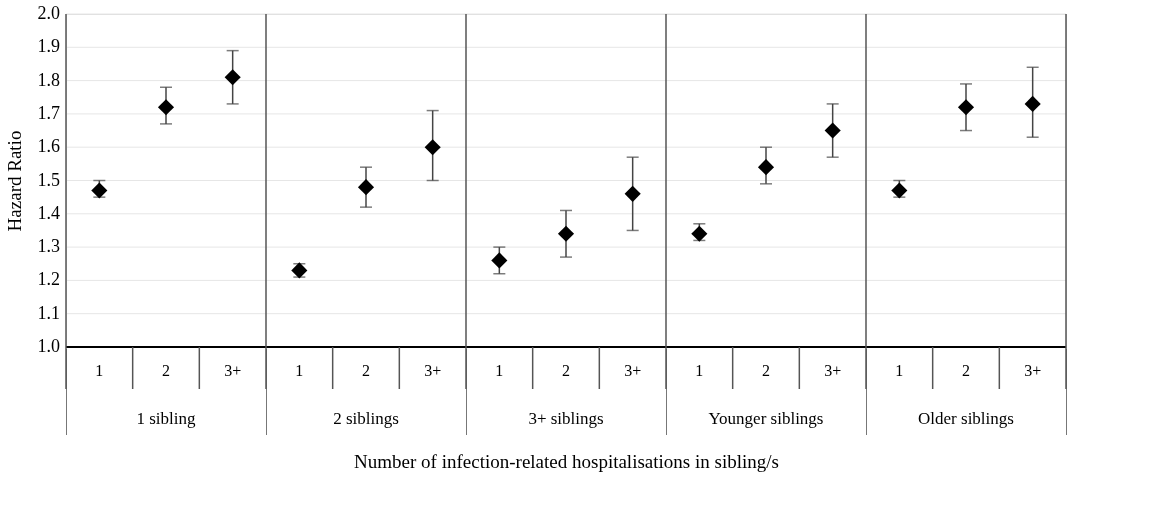 This screenshot has width=1164, height=521. Describe the element at coordinates (48, 246) in the screenshot. I see `y-tick-label: 1.3` at that location.